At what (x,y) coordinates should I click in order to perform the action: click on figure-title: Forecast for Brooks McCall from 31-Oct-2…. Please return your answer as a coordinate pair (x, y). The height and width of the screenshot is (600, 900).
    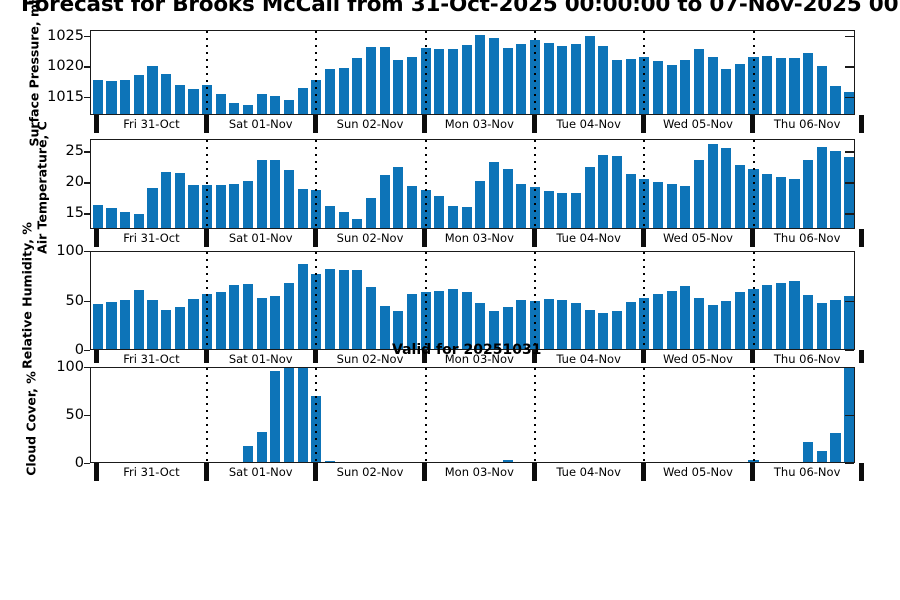
    Looking at the image, I should click on (460, 8).